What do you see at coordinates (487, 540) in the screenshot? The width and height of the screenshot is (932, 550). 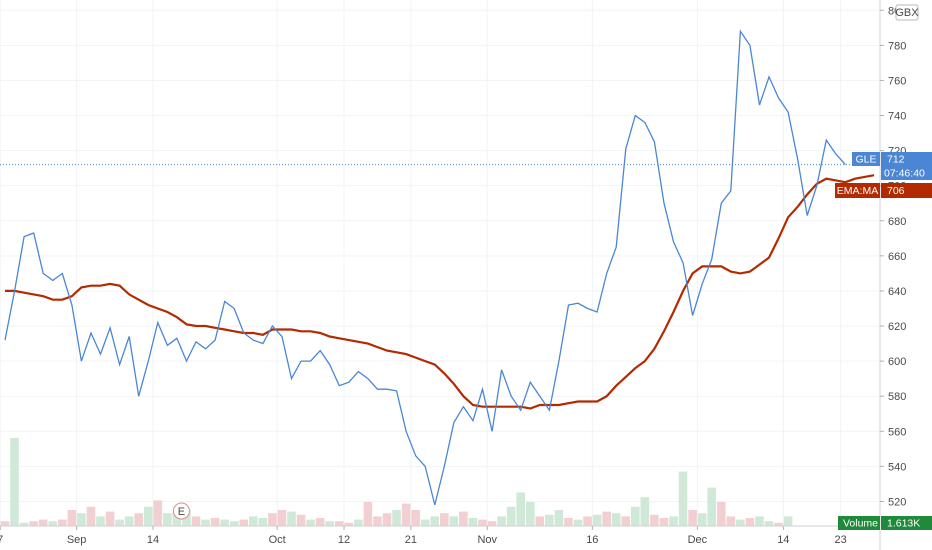 I see `x-tick-label: Nov` at bounding box center [487, 540].